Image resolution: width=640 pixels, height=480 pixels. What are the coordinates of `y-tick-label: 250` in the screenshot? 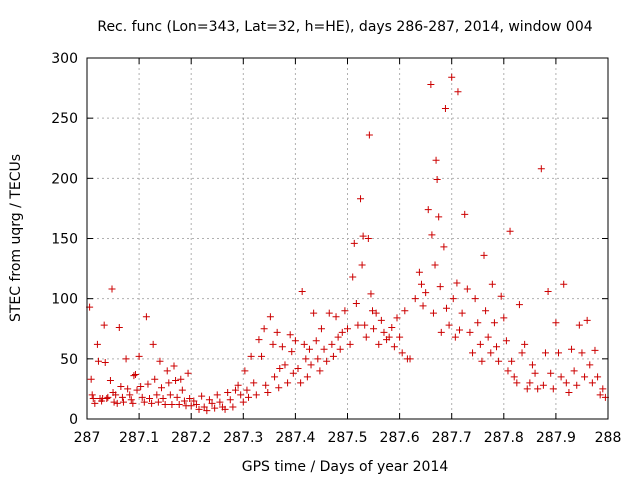 It's located at (64, 119).